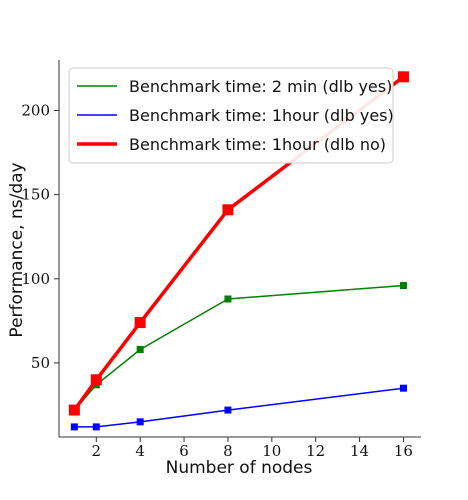 This screenshot has width=468, height=500. What do you see at coordinates (239, 468) in the screenshot?
I see `x-axis-title: Number of nodes` at bounding box center [239, 468].